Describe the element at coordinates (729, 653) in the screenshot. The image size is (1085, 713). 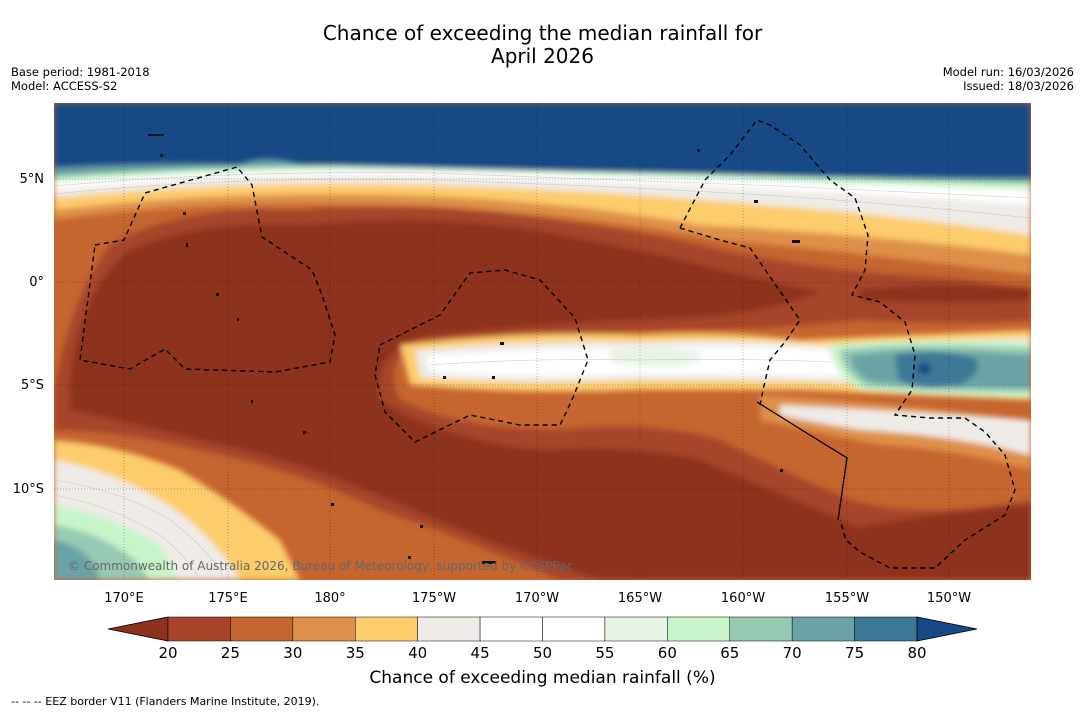
I see `colorbar-tick-label: 65` at that location.